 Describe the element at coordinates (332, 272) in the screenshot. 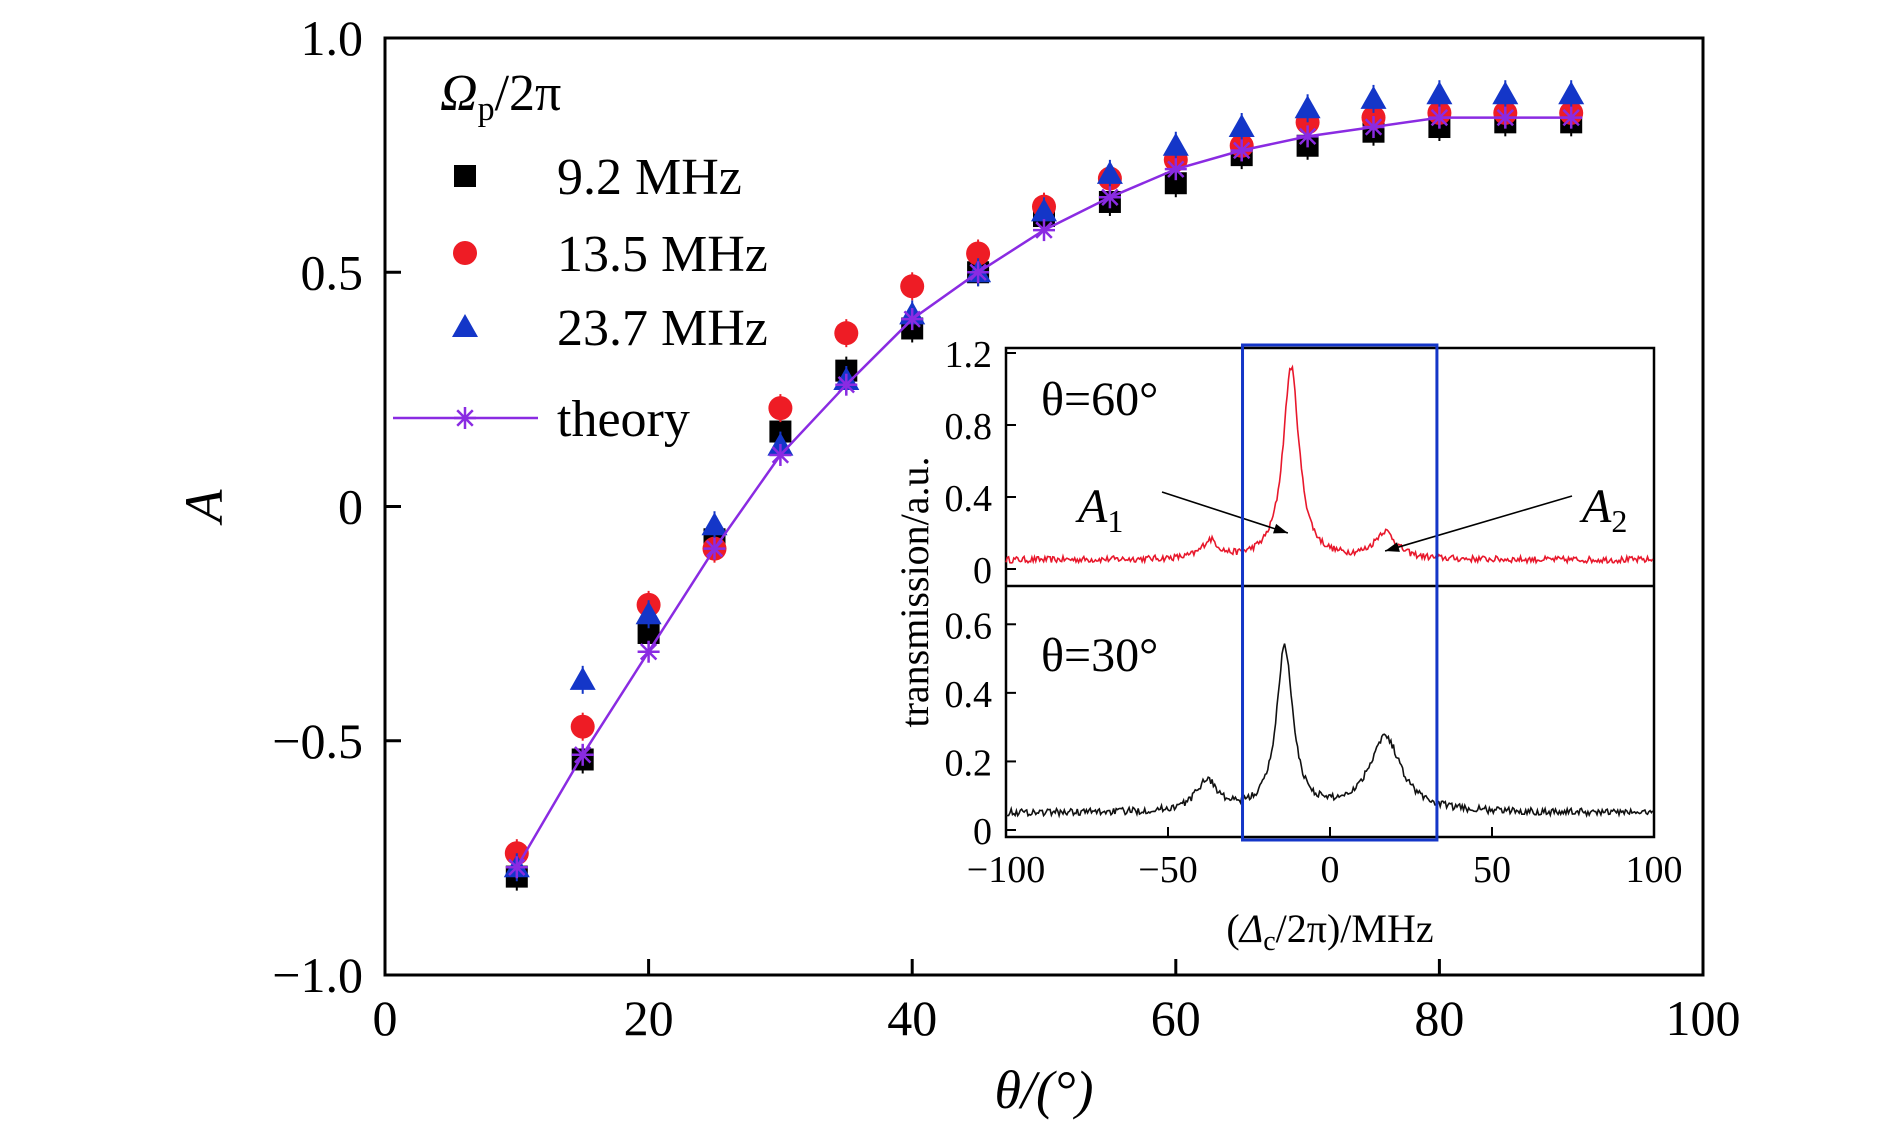

I see `y-tick-label: 0.5` at that location.